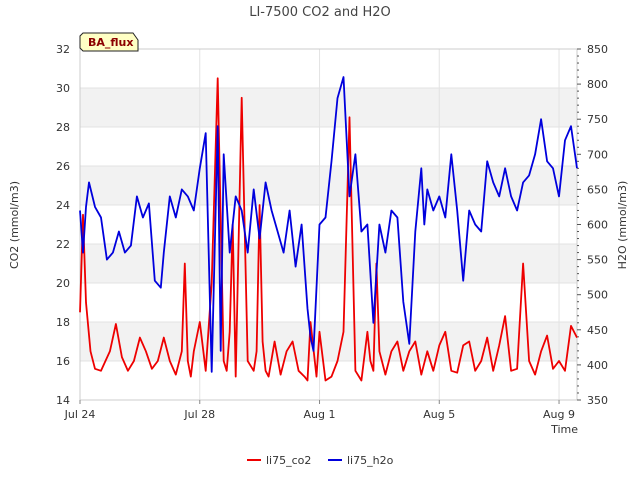 The width and height of the screenshot is (640, 480). What do you see at coordinates (320, 460) in the screenshot?
I see `legend: li75_co2 li75_h2o` at bounding box center [320, 460].